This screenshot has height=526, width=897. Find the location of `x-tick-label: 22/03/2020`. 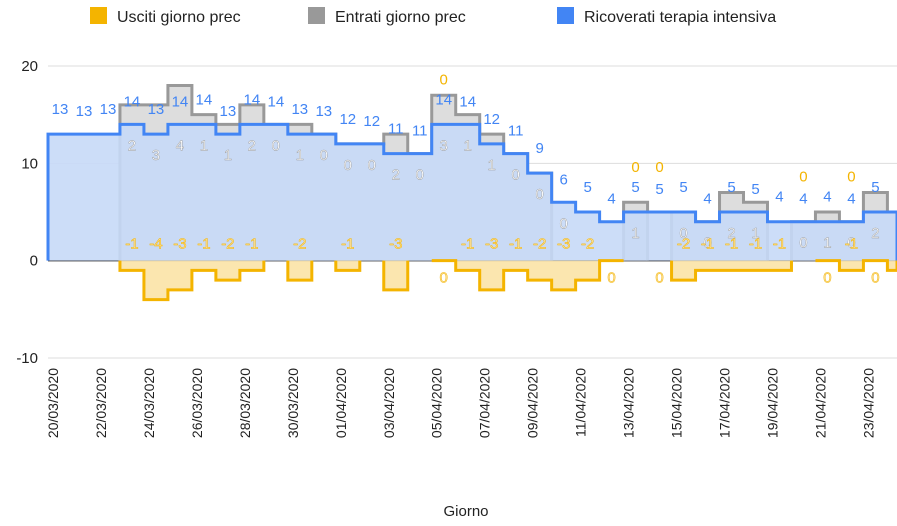

x-tick-label: 22/03/2020 is located at coordinates (101, 403).